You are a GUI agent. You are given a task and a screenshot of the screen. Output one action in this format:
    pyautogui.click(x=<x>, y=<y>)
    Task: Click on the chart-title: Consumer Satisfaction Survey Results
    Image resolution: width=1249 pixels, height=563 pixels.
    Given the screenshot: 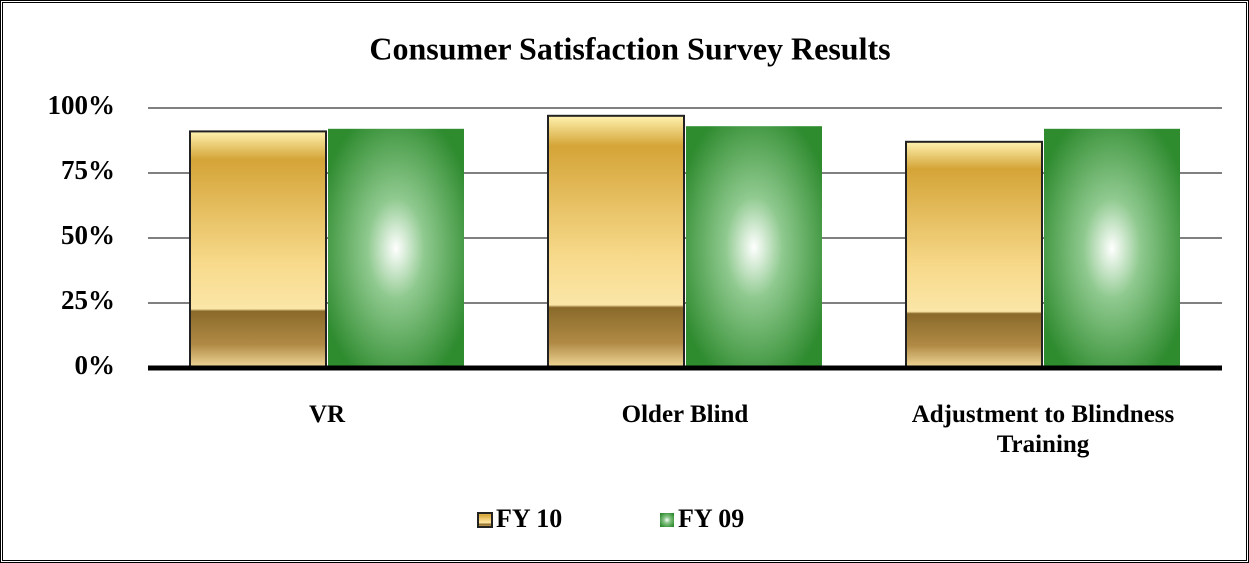 What is the action you would take?
    pyautogui.click(x=629, y=48)
    